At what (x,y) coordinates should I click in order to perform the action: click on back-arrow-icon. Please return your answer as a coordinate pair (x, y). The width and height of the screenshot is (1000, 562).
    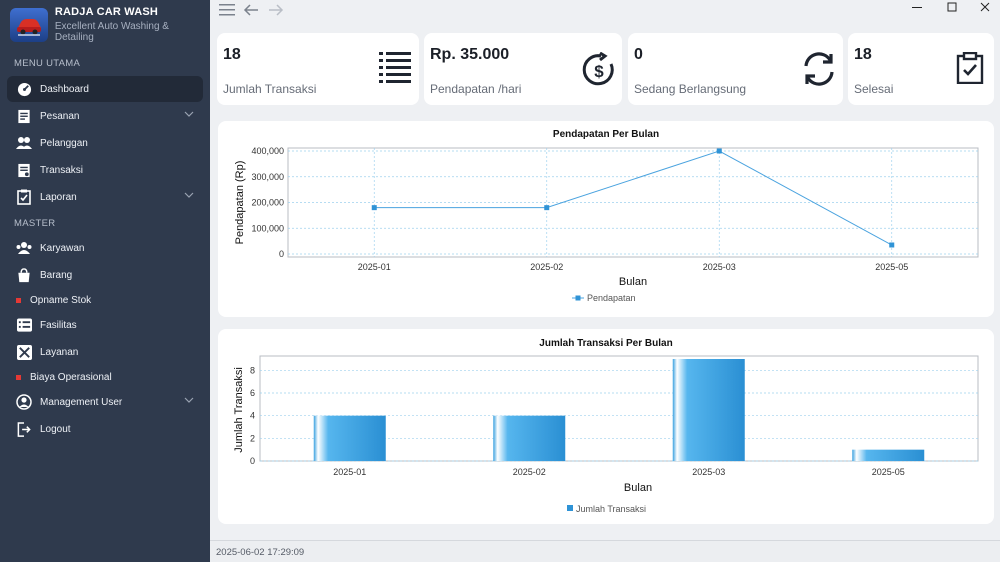
    Looking at the image, I should click on (251, 10).